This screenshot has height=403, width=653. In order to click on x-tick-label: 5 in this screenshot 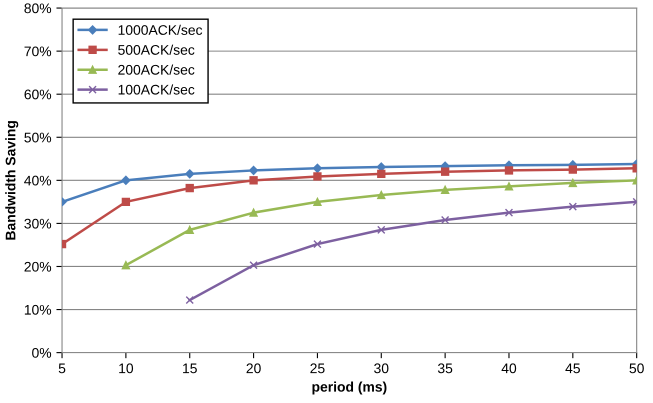, I will do `click(62, 369)`.